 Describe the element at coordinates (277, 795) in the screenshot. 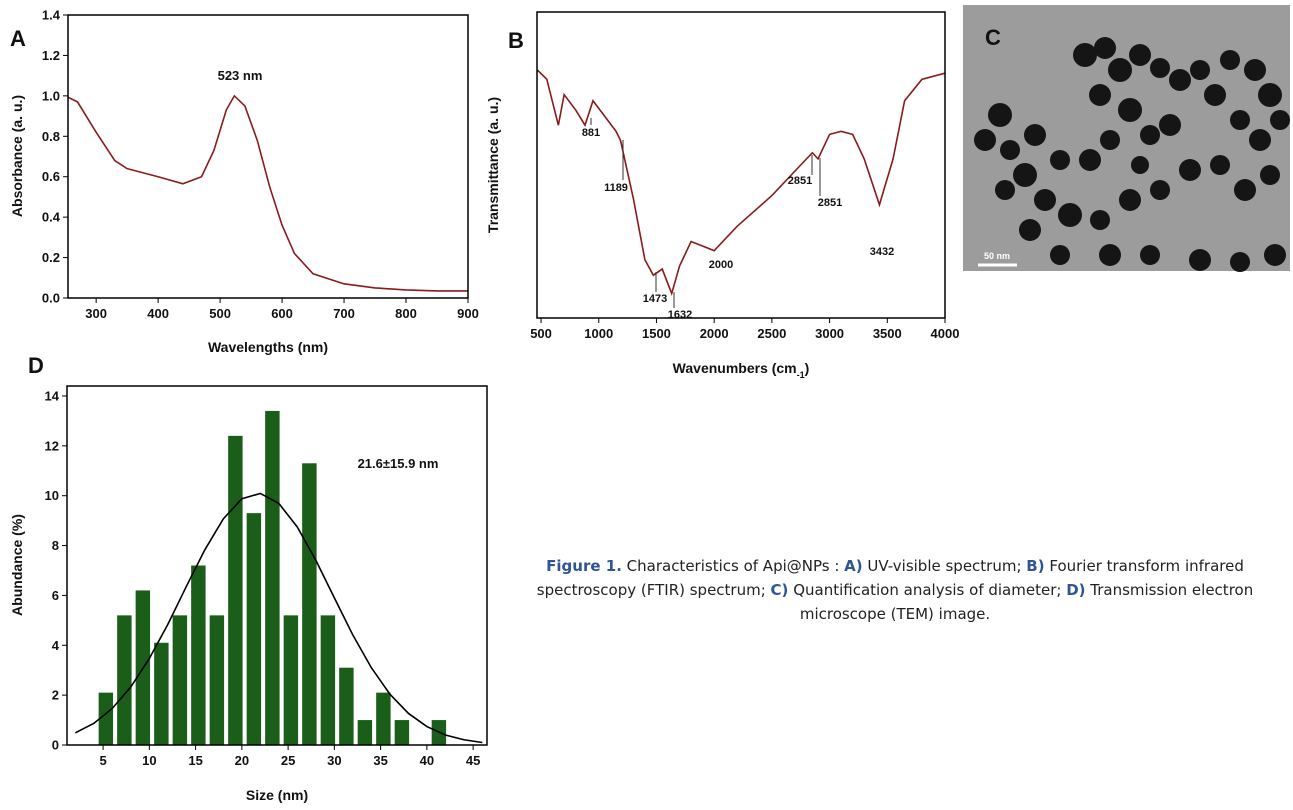

I see `x-axis-label: Size (nm)` at that location.